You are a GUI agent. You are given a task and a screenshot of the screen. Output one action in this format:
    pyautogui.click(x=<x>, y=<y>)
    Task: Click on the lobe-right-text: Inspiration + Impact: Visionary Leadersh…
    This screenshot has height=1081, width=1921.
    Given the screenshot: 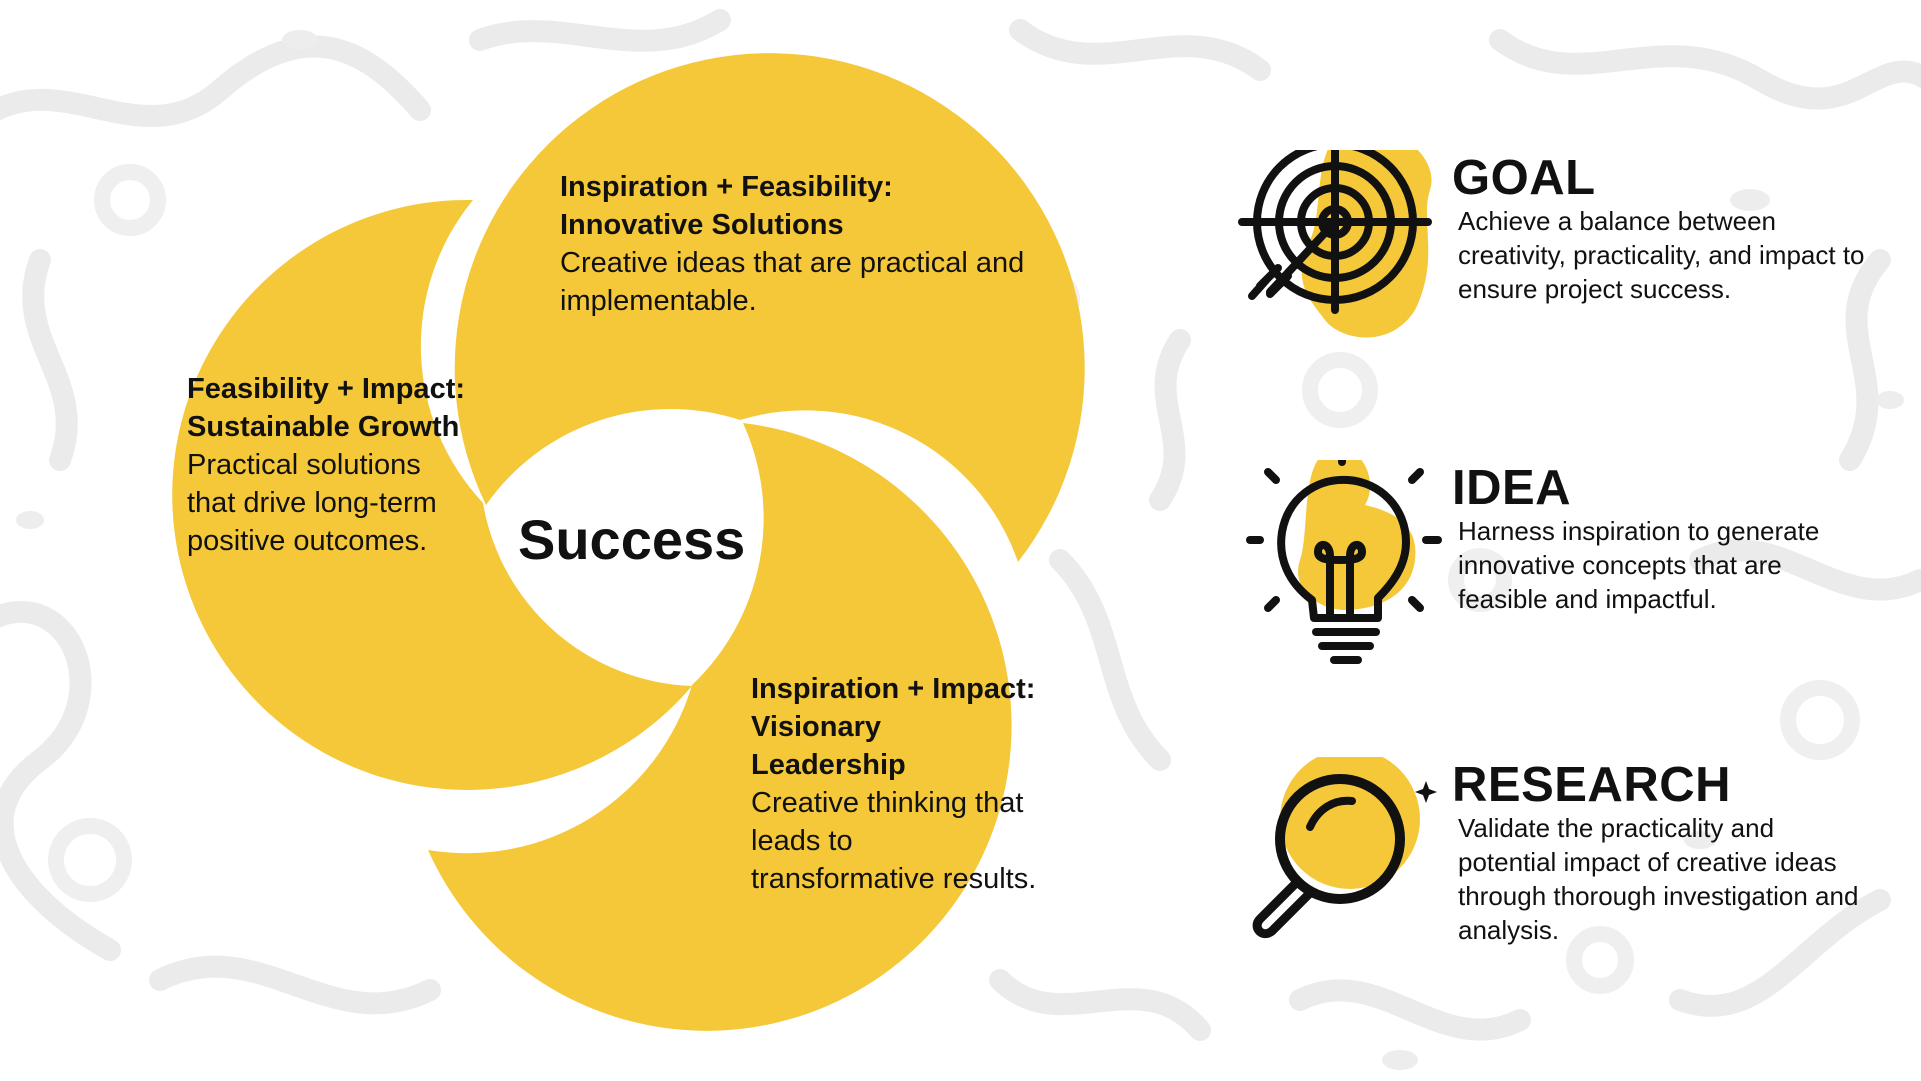 What is the action you would take?
    pyautogui.click(x=896, y=784)
    